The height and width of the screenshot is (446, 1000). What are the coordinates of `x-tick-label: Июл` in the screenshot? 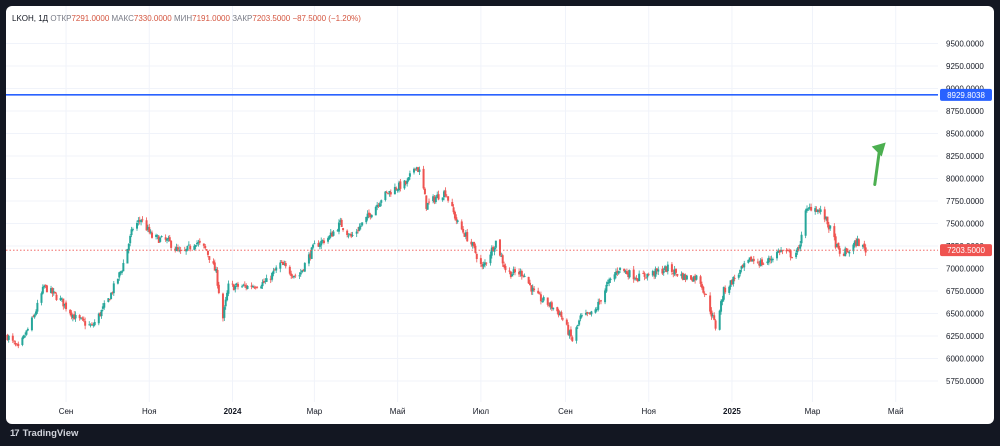 It's located at (481, 411).